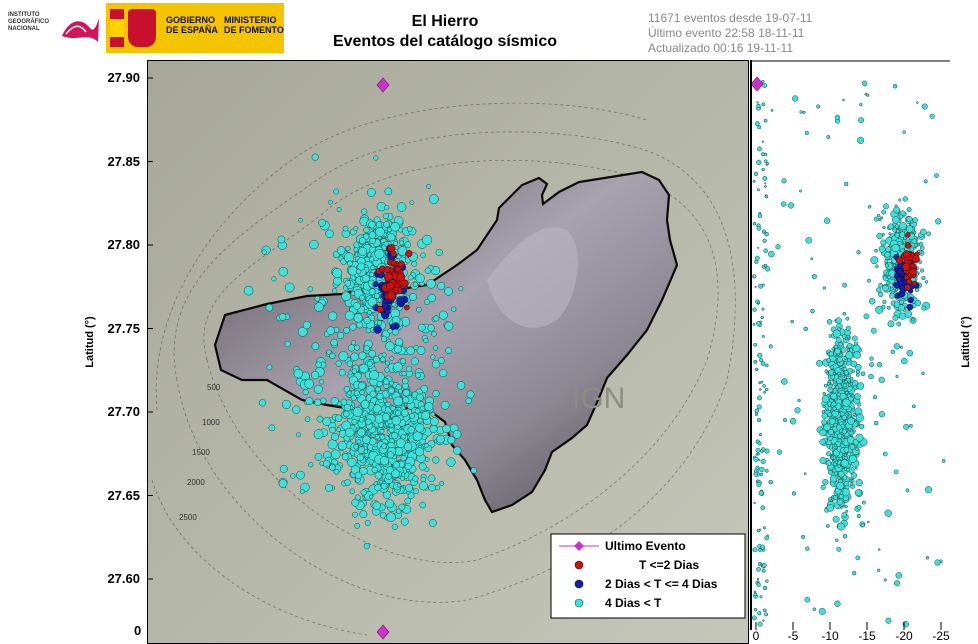 The height and width of the screenshot is (644, 978). I want to click on contour-label-2: 1500, so click(201, 452).